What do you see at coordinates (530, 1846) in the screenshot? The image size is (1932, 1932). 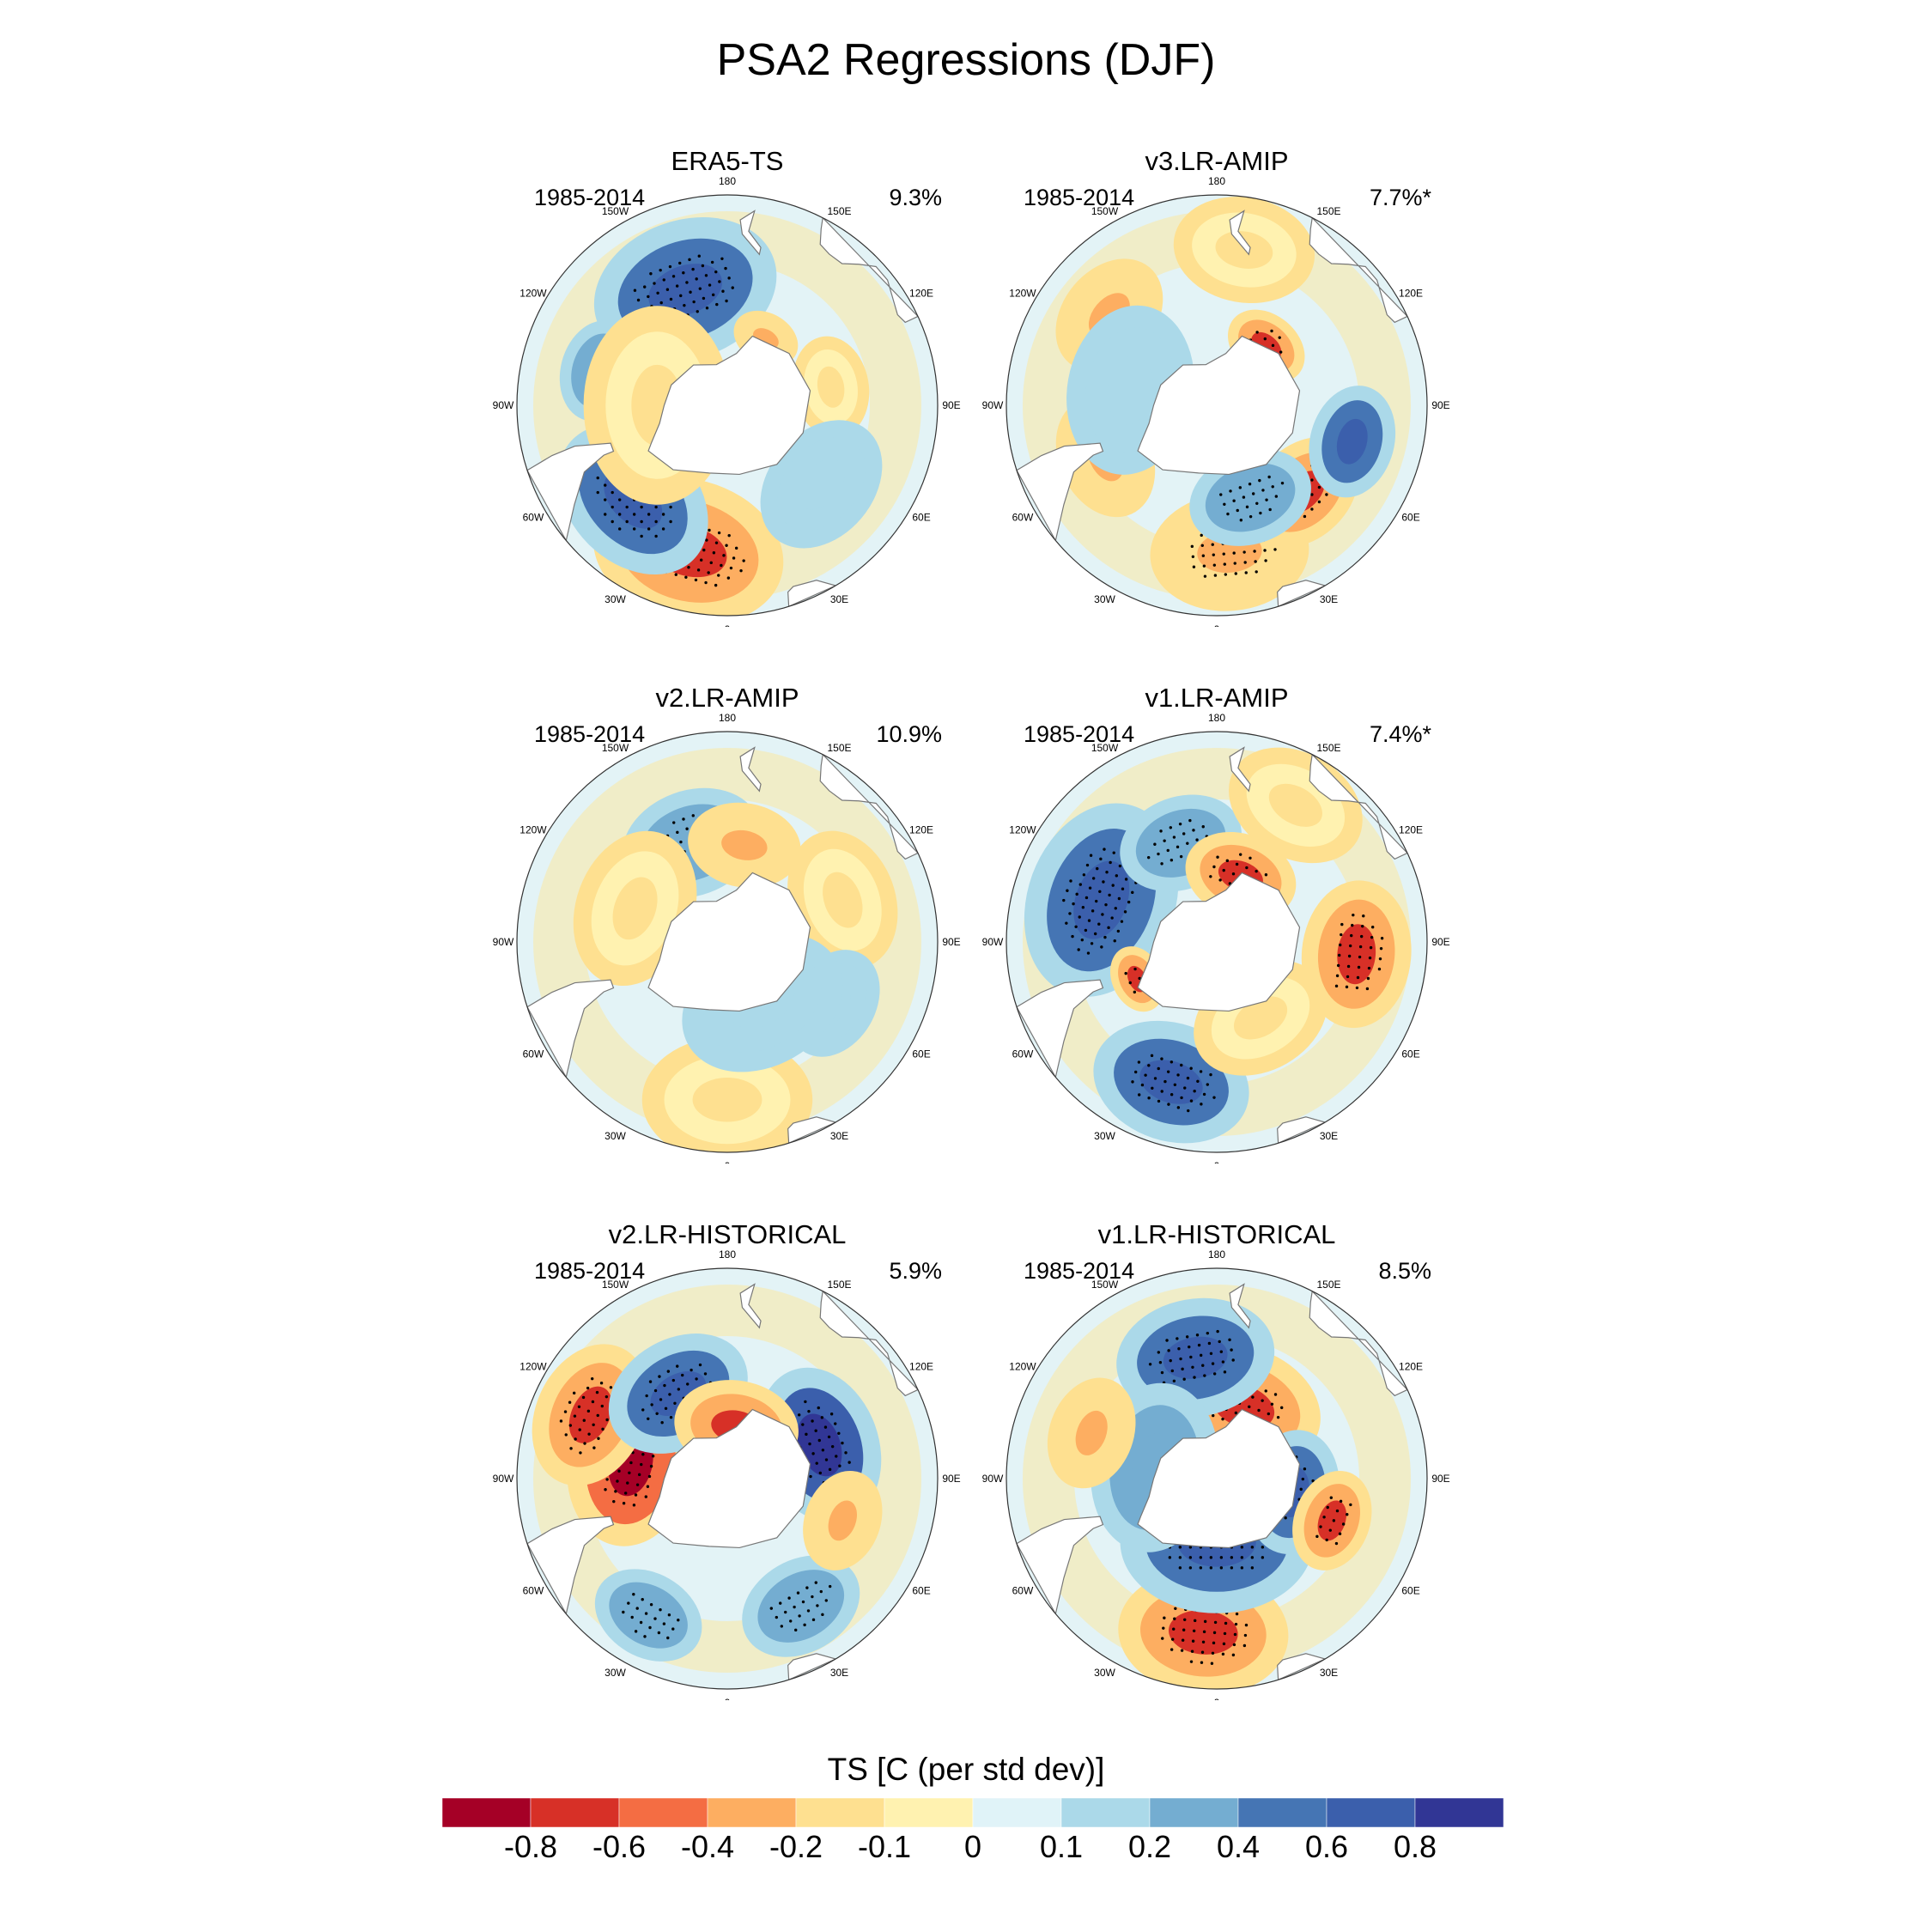 I see `colorbar-tick-label: -0.8` at bounding box center [530, 1846].